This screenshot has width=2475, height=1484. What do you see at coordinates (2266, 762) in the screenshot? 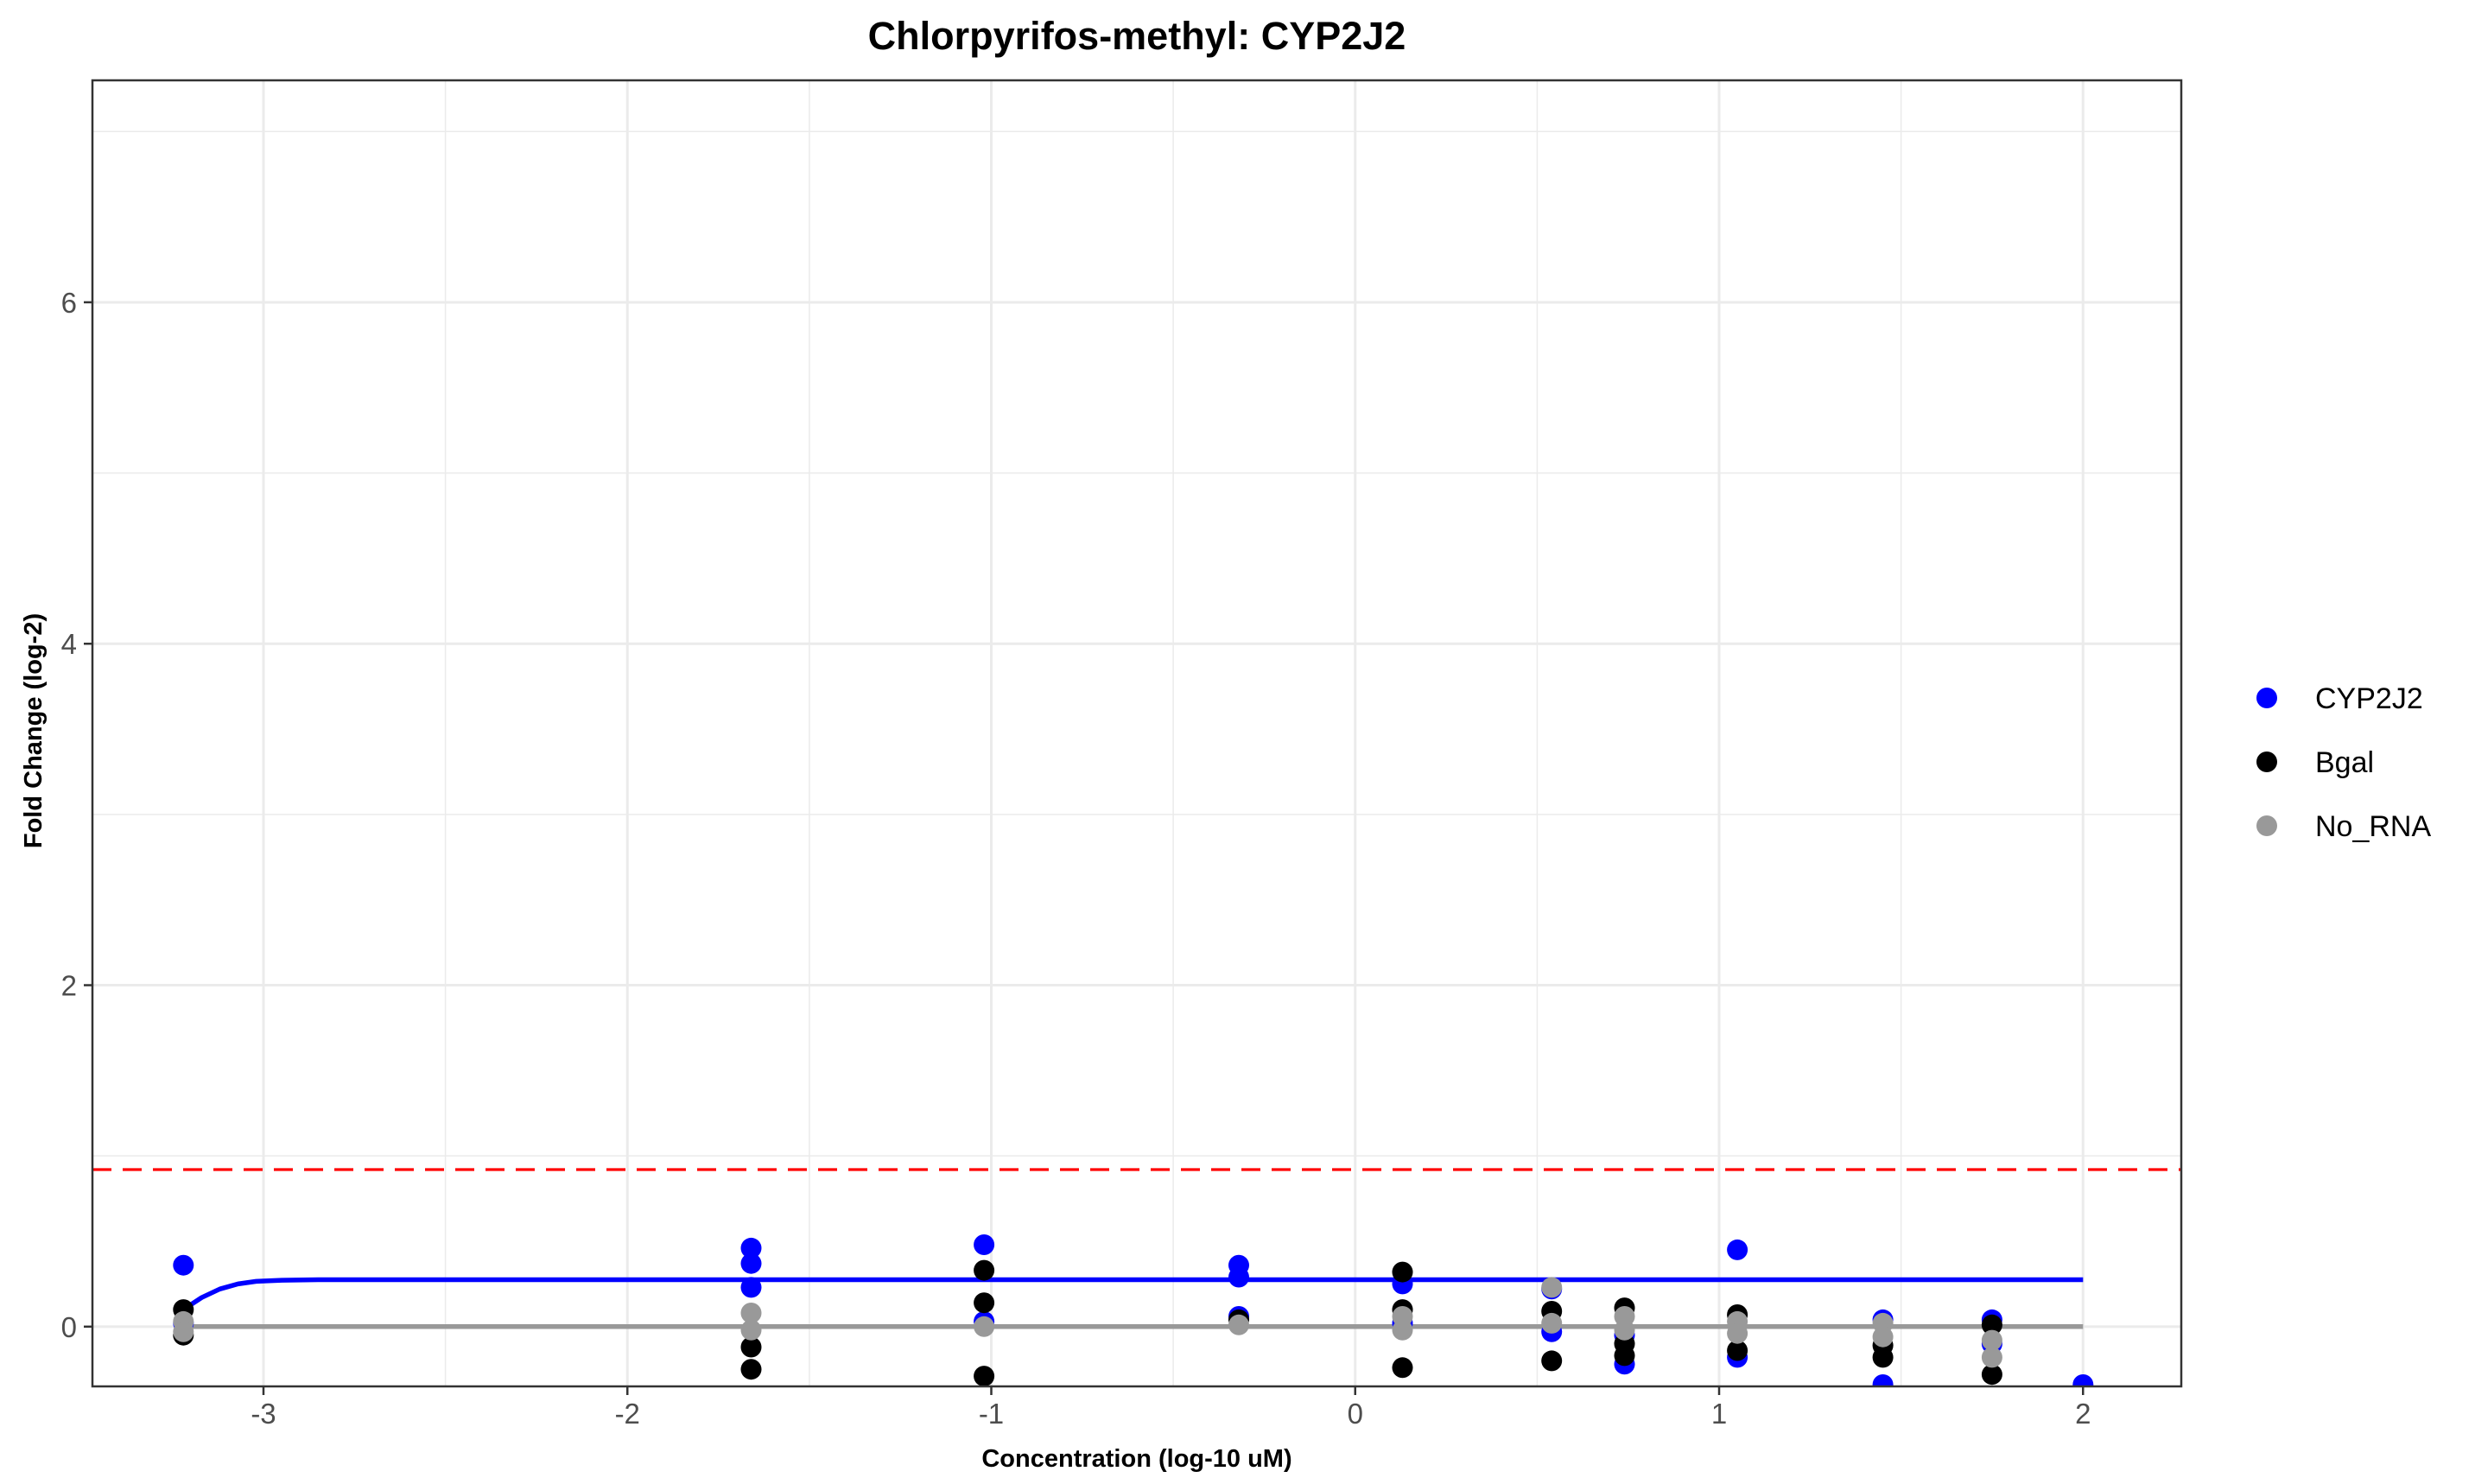
I see `legend-key-bgal` at bounding box center [2266, 762].